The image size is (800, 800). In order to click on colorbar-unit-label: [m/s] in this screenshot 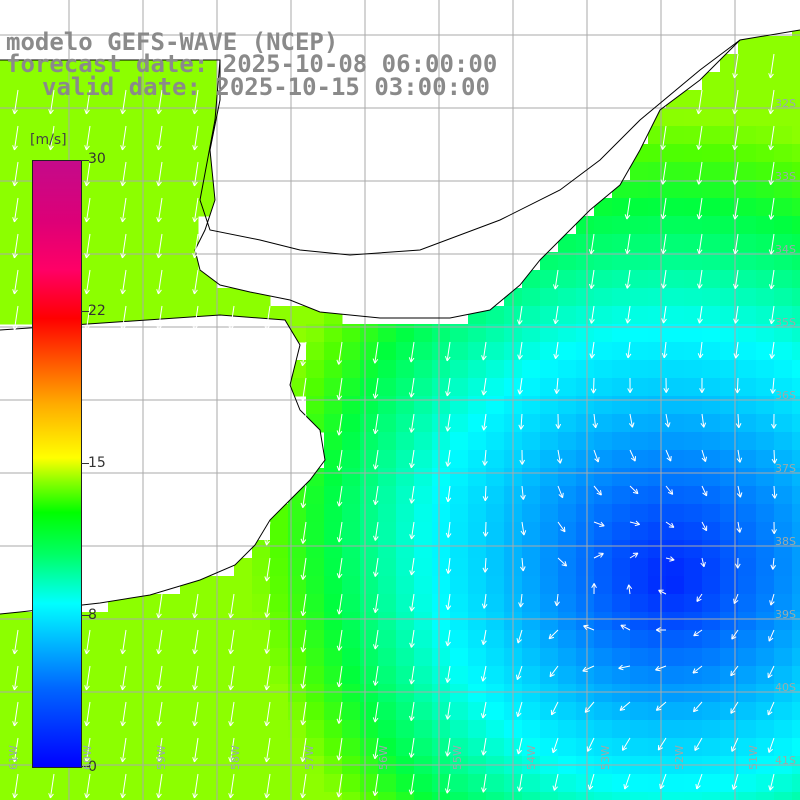, I will do `click(48, 140)`.